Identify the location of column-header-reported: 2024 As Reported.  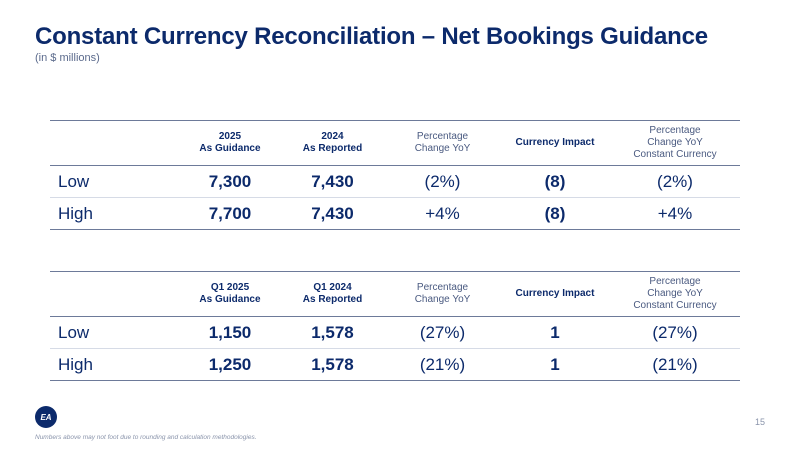
(332, 142).